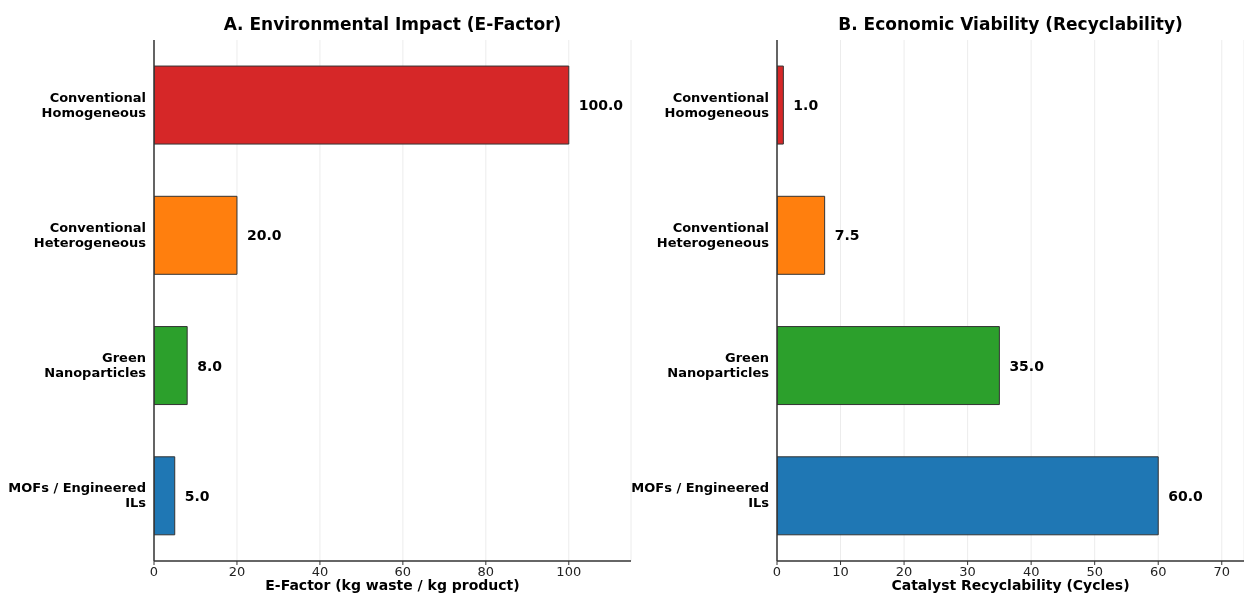 This screenshot has width=1244, height=596. Describe the element at coordinates (1010, 24) in the screenshot. I see `chart-title: B. Economic Viability (Recyclability)` at that location.